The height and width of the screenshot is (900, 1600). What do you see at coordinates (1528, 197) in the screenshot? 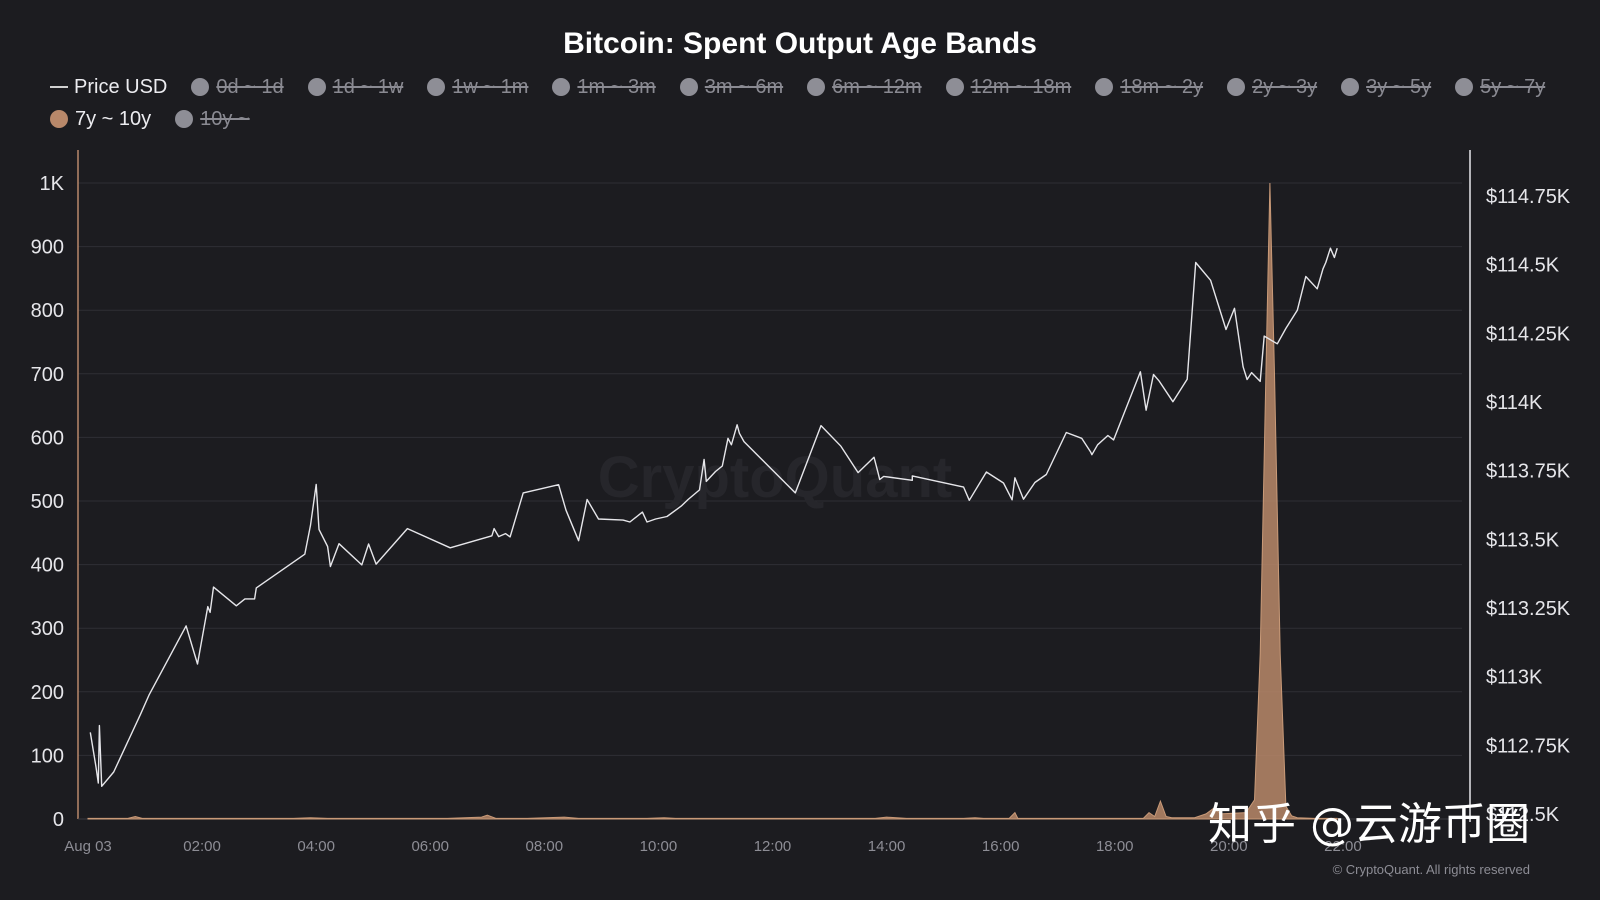
I see `y-right-tick-label: $114.75K` at bounding box center [1528, 197].